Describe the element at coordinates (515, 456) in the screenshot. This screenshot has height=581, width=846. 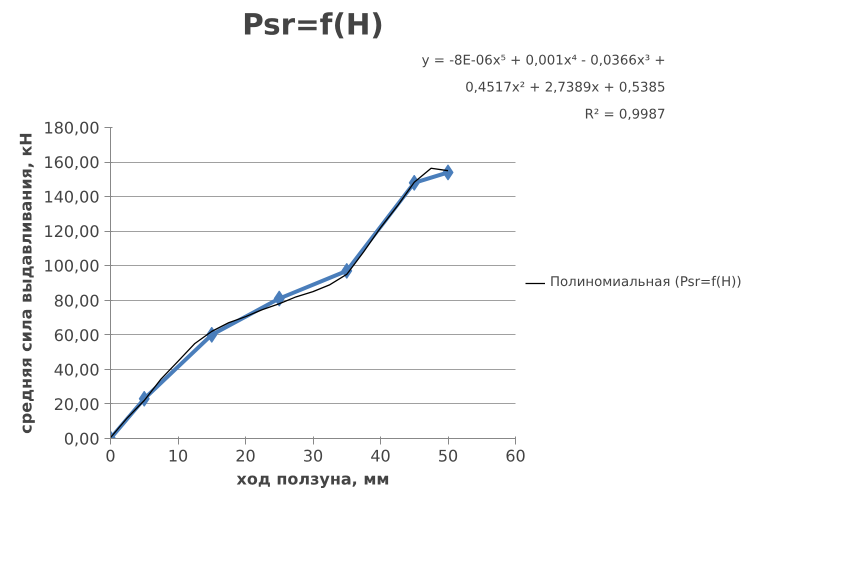
I see `x-tick-label: 60` at that location.